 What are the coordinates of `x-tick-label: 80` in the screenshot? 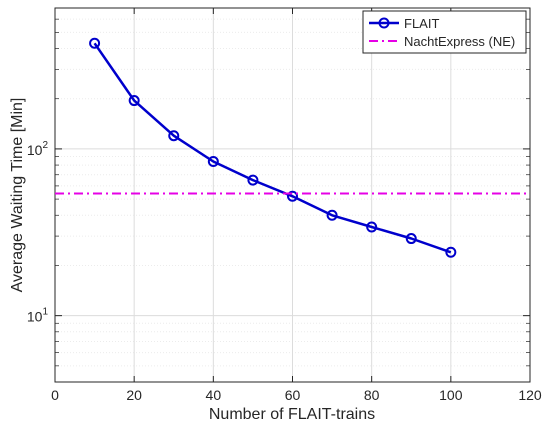 It's located at (372, 395).